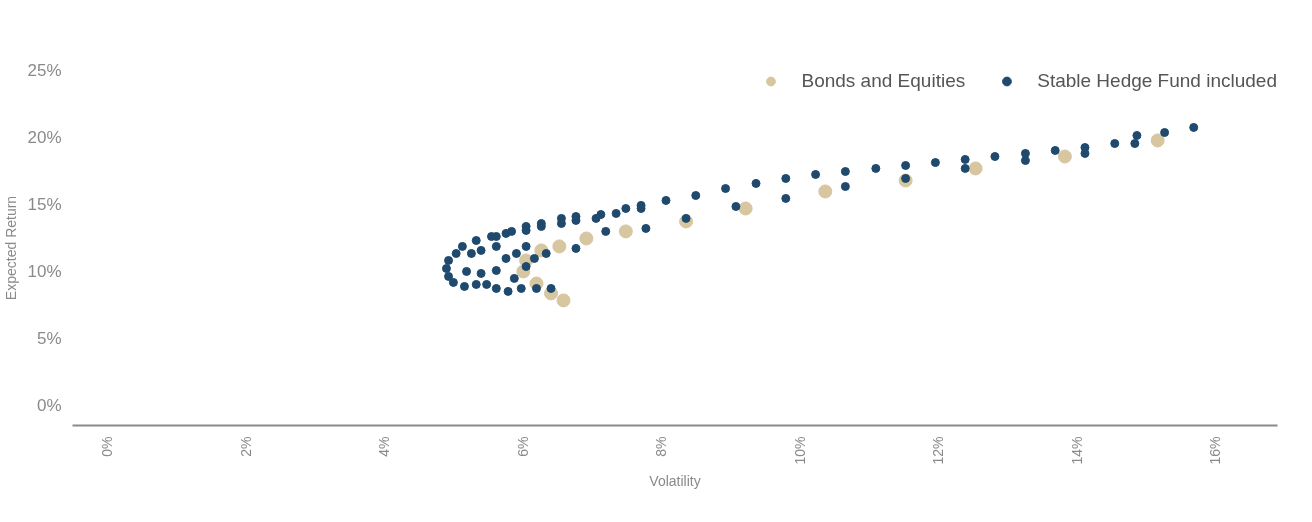 The image size is (1312, 522). What do you see at coordinates (107, 446) in the screenshot?
I see `x-tick-label: 0%` at bounding box center [107, 446].